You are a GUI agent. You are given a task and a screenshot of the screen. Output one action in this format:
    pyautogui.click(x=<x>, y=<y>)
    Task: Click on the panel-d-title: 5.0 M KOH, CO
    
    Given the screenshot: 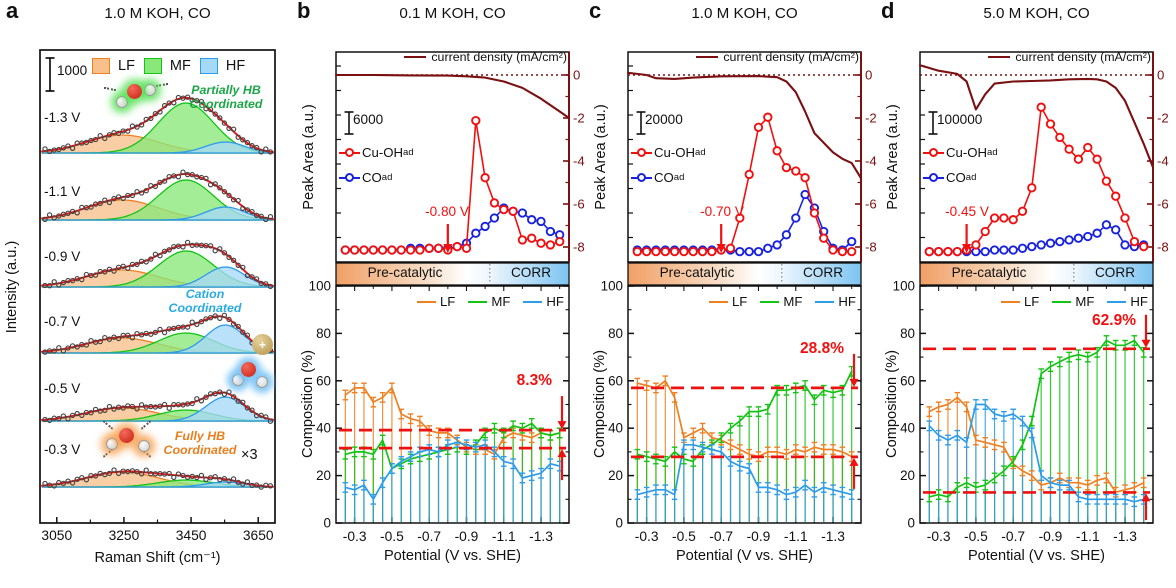 What is the action you would take?
    pyautogui.click(x=1036, y=13)
    